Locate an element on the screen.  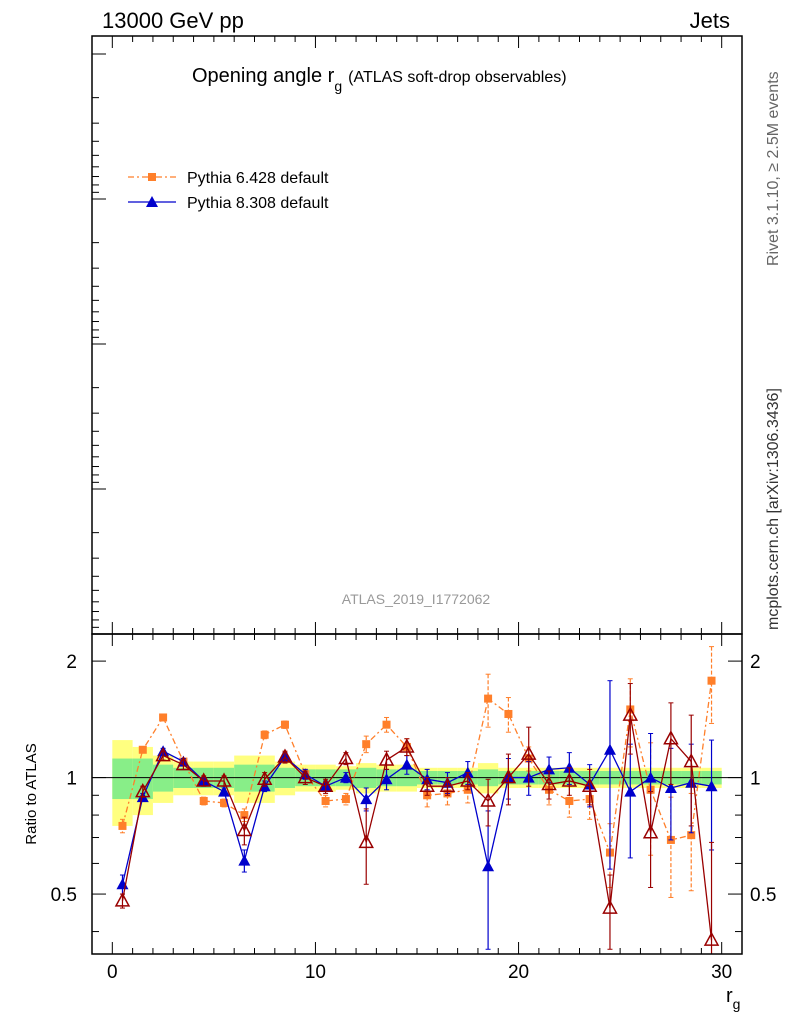
analysis-label: ATLAS_2019_I1772062 is located at coordinates (416, 599).